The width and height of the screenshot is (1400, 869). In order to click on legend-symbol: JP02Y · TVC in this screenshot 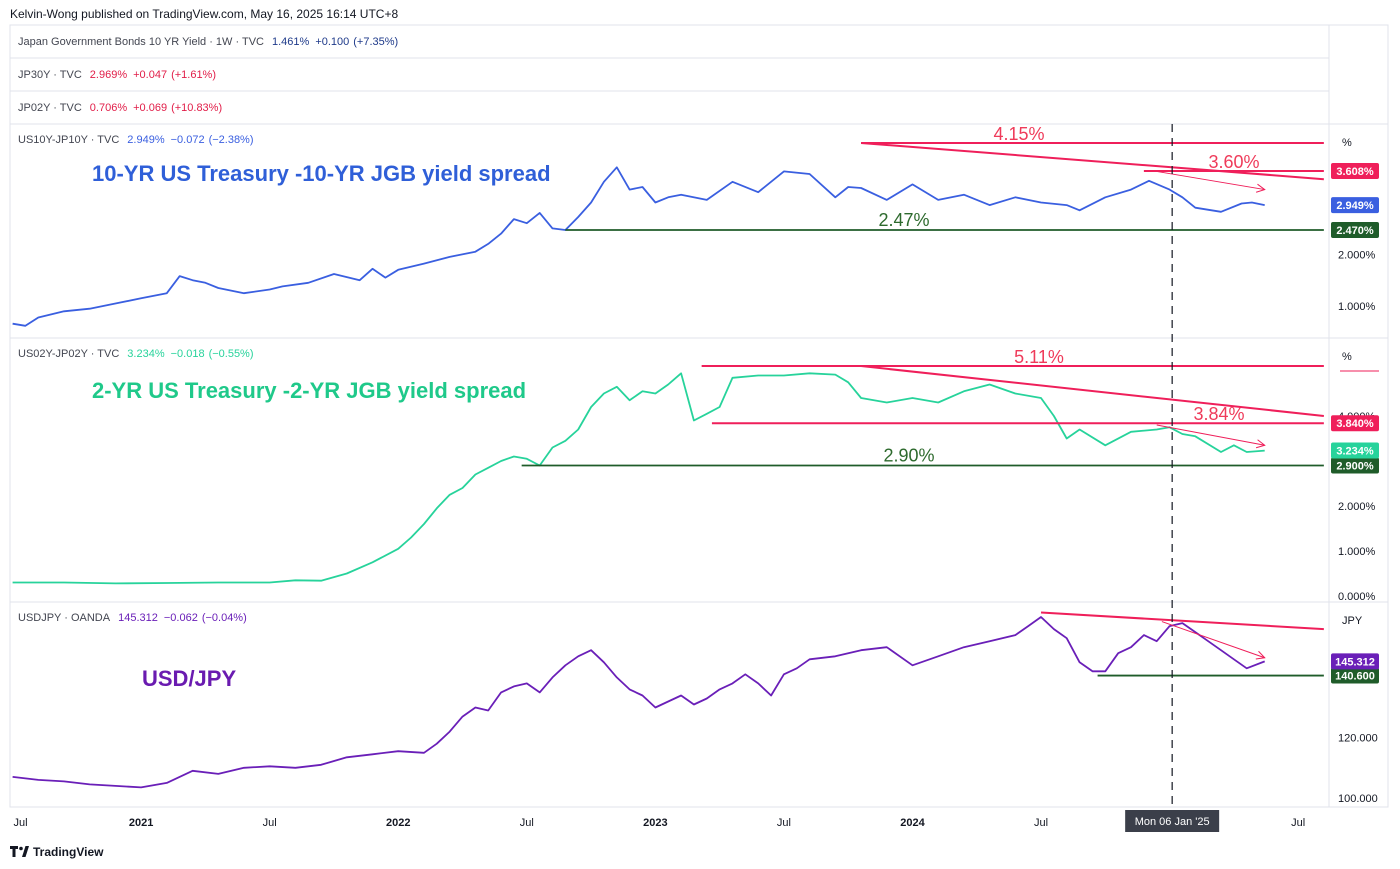, I will do `click(50, 108)`.